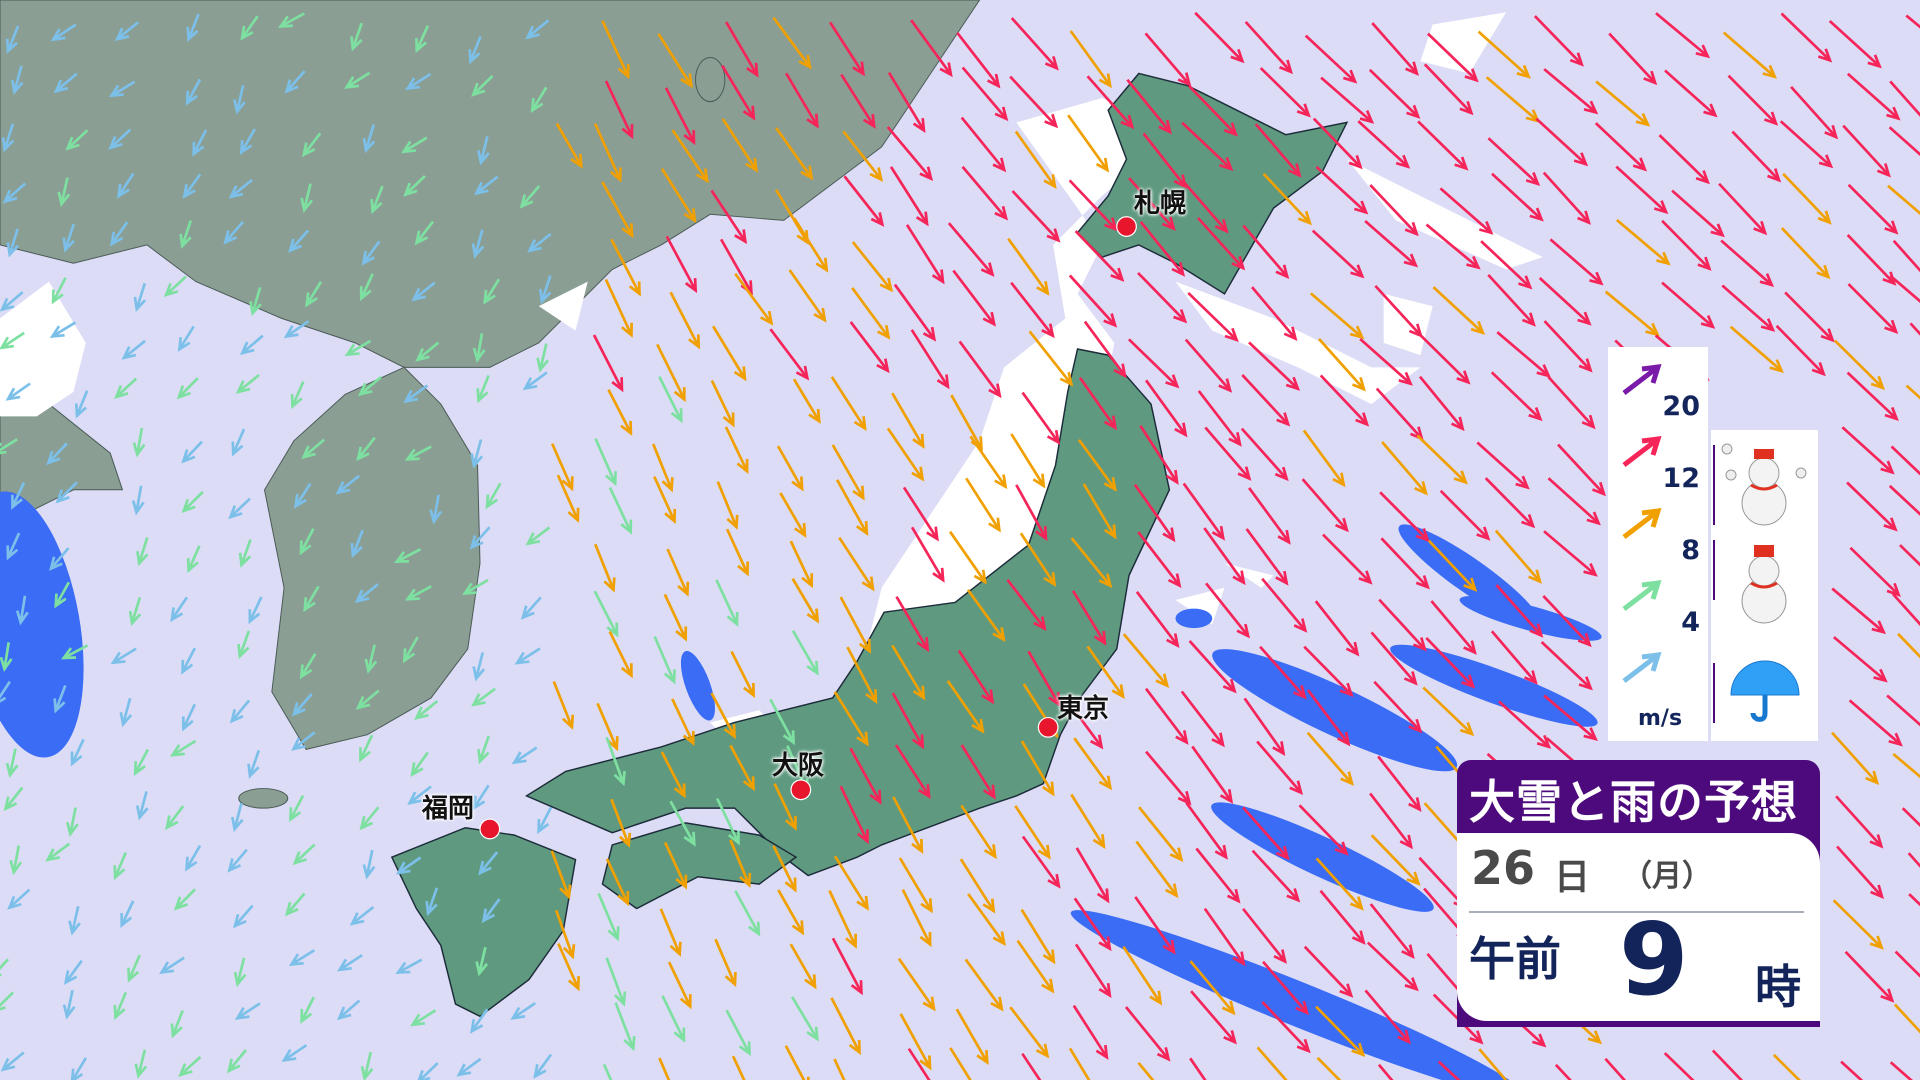 This screenshot has height=1080, width=1920. I want to click on date-day-unit: 日, so click(1572, 877).